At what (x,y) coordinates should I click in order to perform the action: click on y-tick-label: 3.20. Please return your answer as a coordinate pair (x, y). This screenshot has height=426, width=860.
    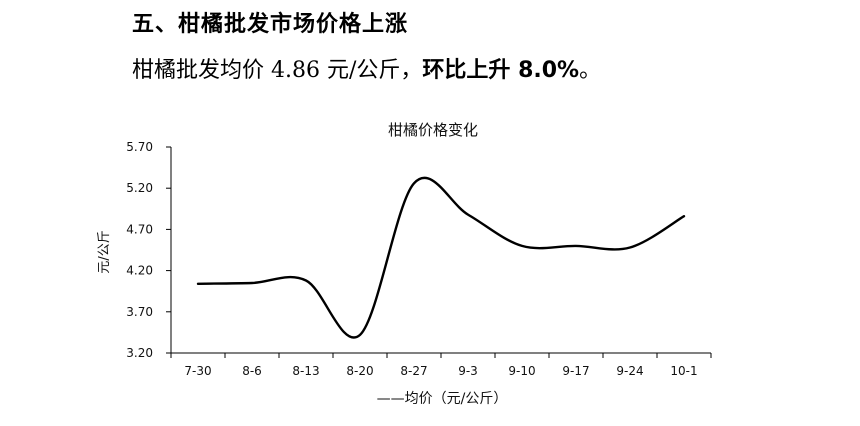
    Looking at the image, I should click on (139, 353).